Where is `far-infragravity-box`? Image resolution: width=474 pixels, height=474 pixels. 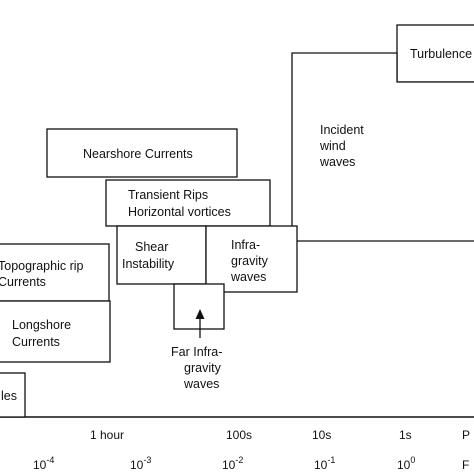 far-infragravity-box is located at coordinates (199, 306).